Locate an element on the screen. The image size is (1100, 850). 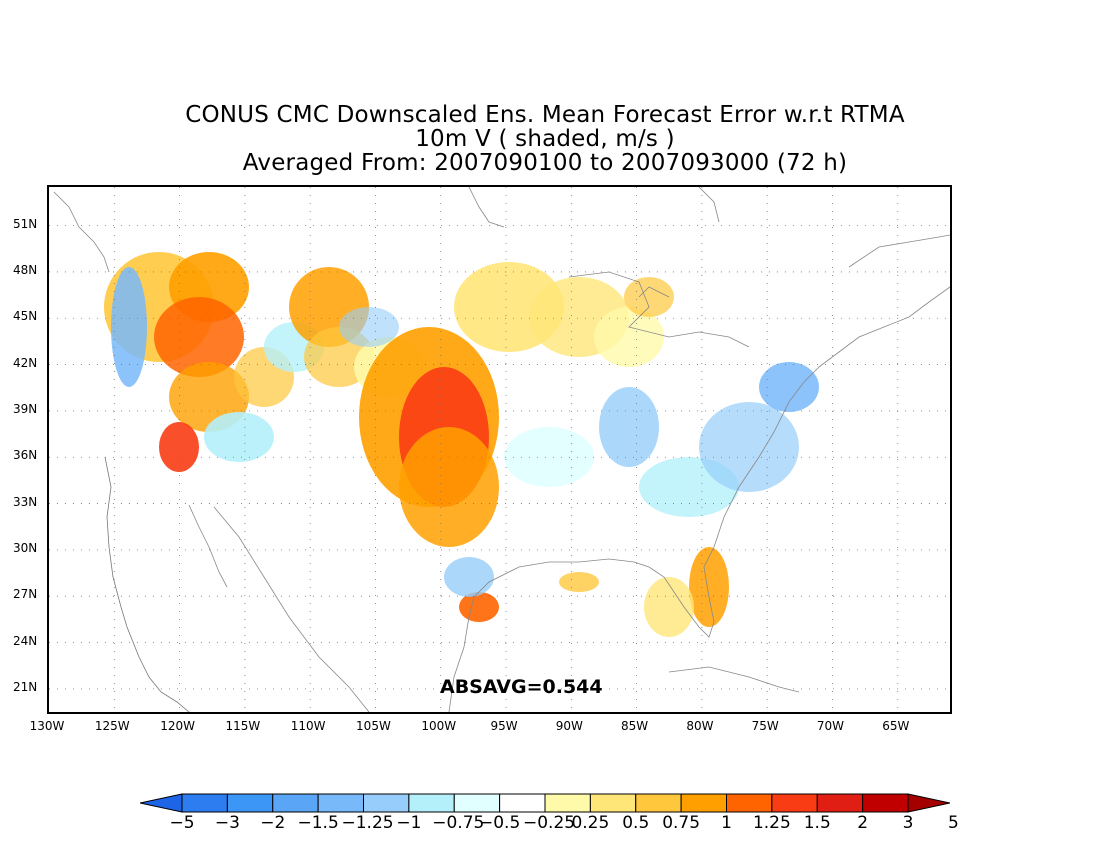
colorbar-tick-label: 1.5 is located at coordinates (817, 823).